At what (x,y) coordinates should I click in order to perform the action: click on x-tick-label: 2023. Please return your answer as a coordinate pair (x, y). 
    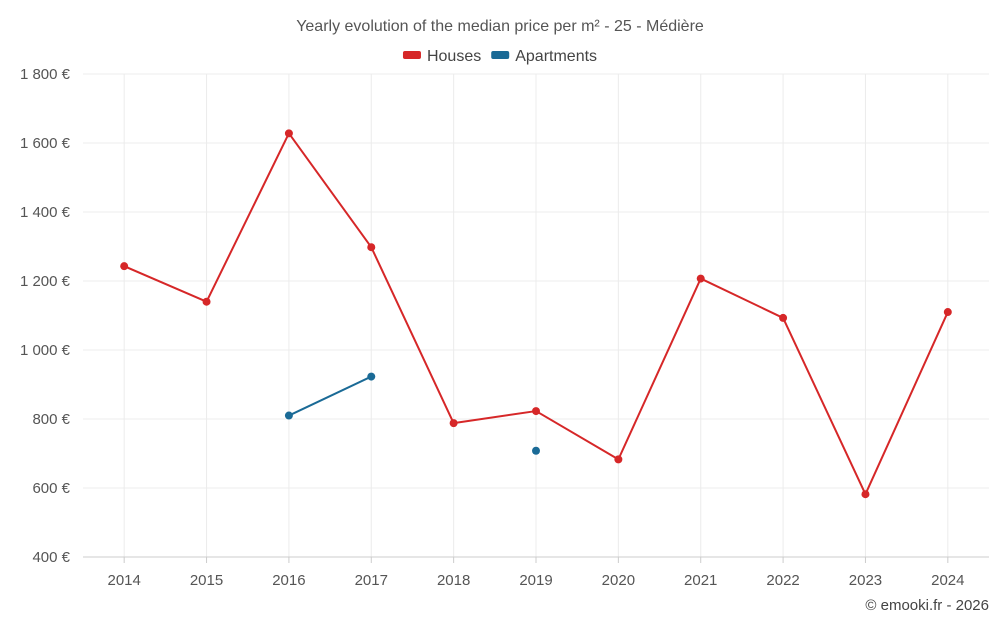
    Looking at the image, I should click on (865, 580).